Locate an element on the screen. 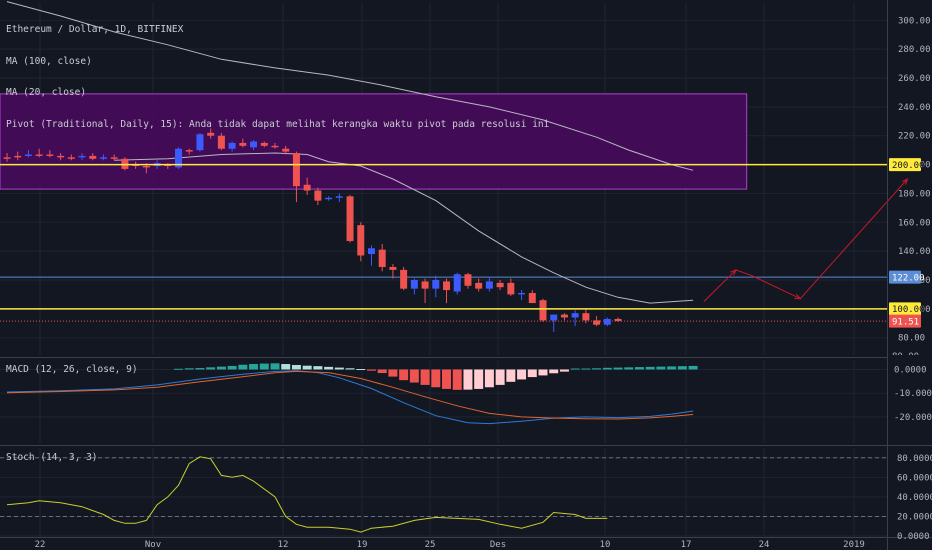 The image size is (932, 550). time-tick-label: 10 is located at coordinates (605, 545).